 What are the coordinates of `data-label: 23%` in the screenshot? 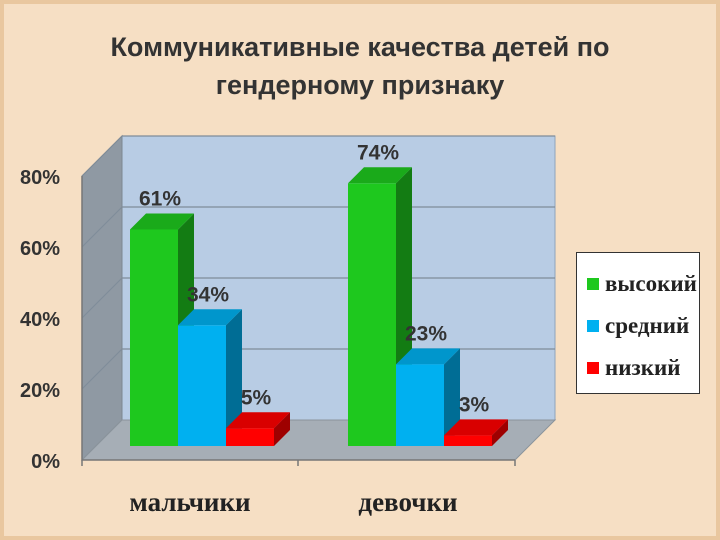 It's located at (426, 333).